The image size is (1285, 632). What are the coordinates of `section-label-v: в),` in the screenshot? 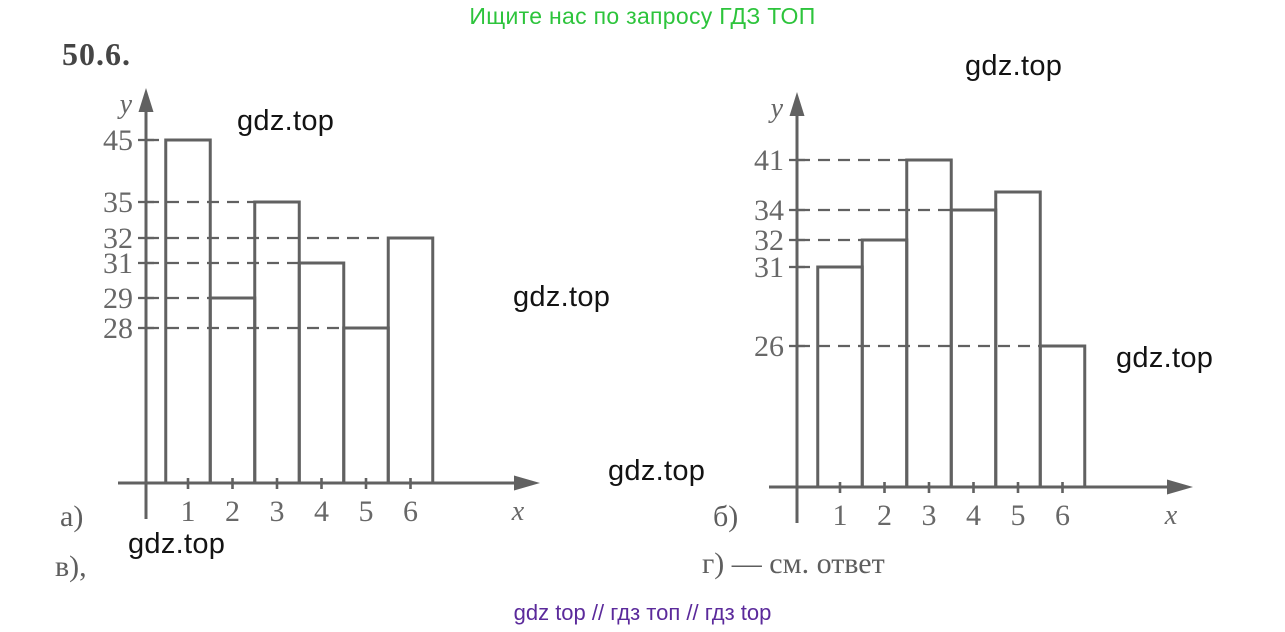 It's located at (71, 566).